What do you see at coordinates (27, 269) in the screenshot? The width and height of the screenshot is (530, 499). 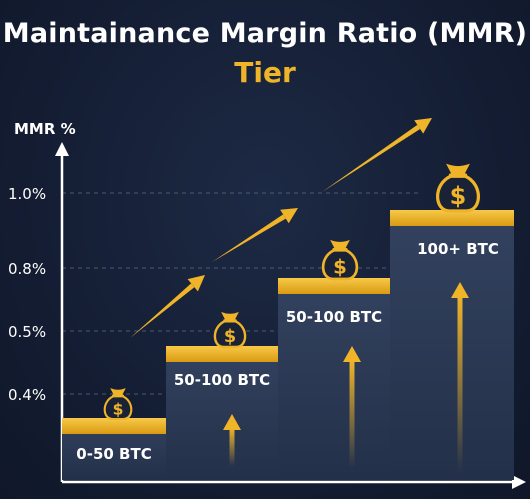 I see `y-tick-label: 0.8%` at bounding box center [27, 269].